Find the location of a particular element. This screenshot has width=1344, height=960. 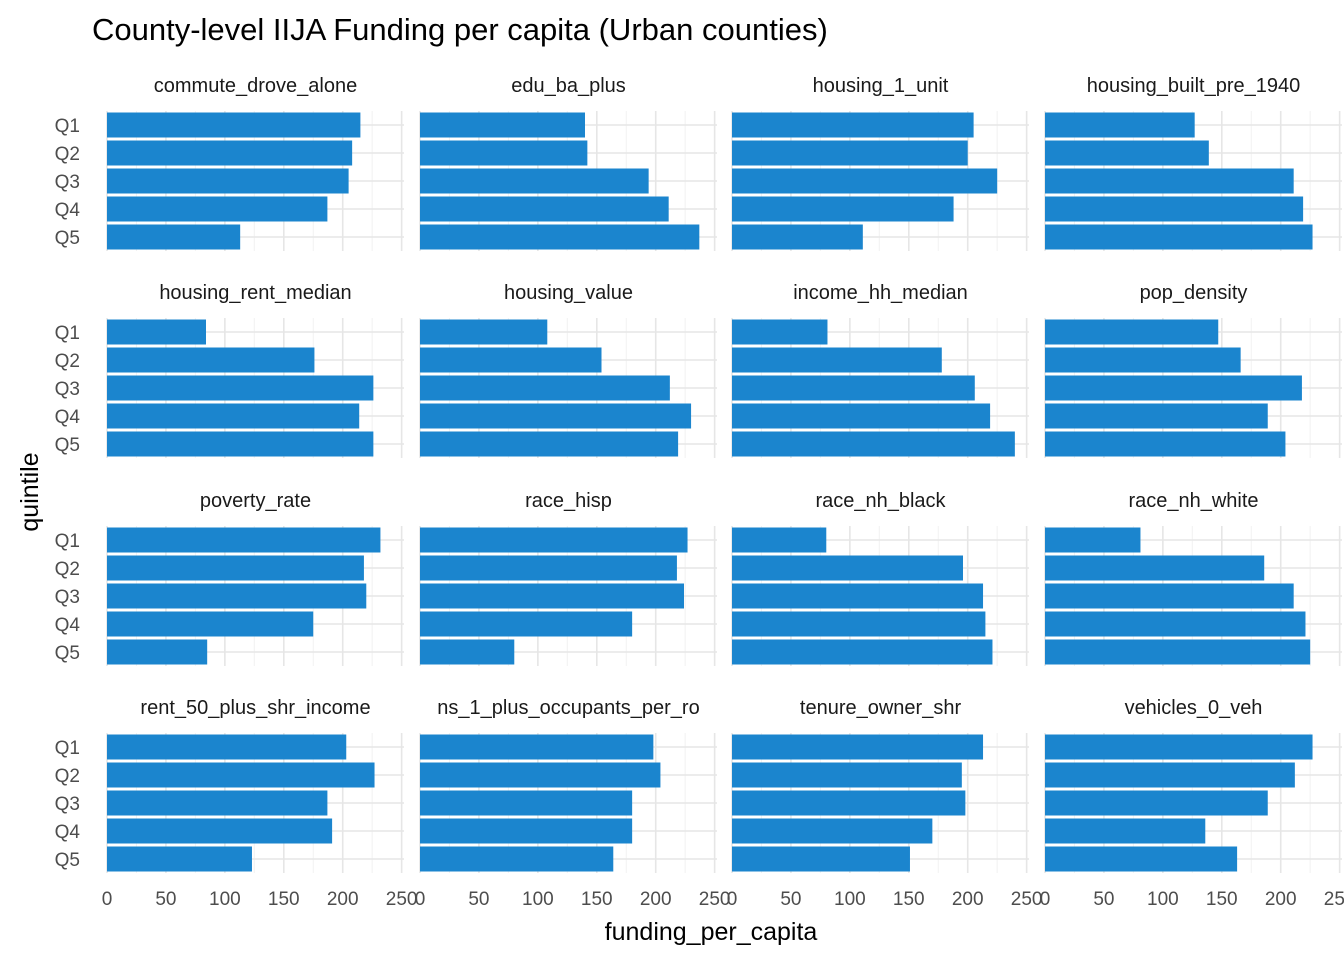

facet-panel: pop_density is located at coordinates (1193, 370).